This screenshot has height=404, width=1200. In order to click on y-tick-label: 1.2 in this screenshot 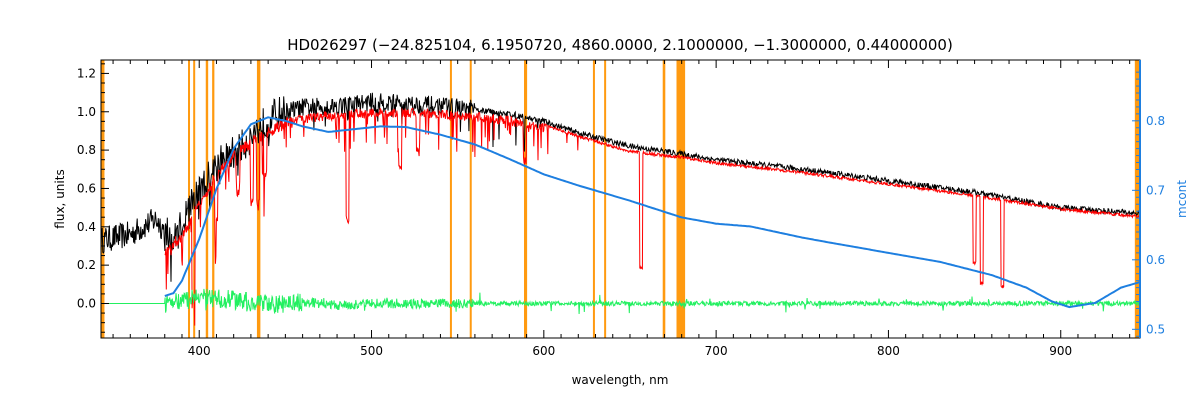, I will do `click(86, 73)`.